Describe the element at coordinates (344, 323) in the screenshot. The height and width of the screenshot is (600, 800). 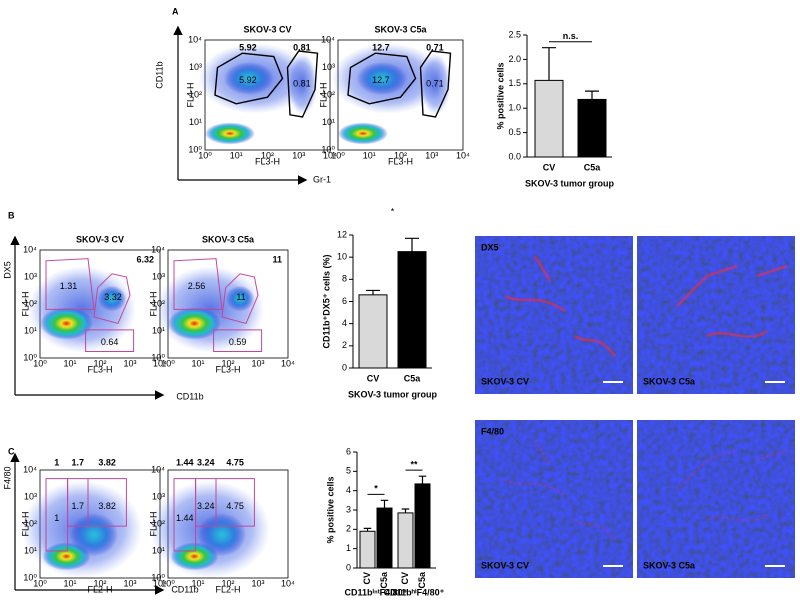
I see `y-tick-label: 4` at that location.